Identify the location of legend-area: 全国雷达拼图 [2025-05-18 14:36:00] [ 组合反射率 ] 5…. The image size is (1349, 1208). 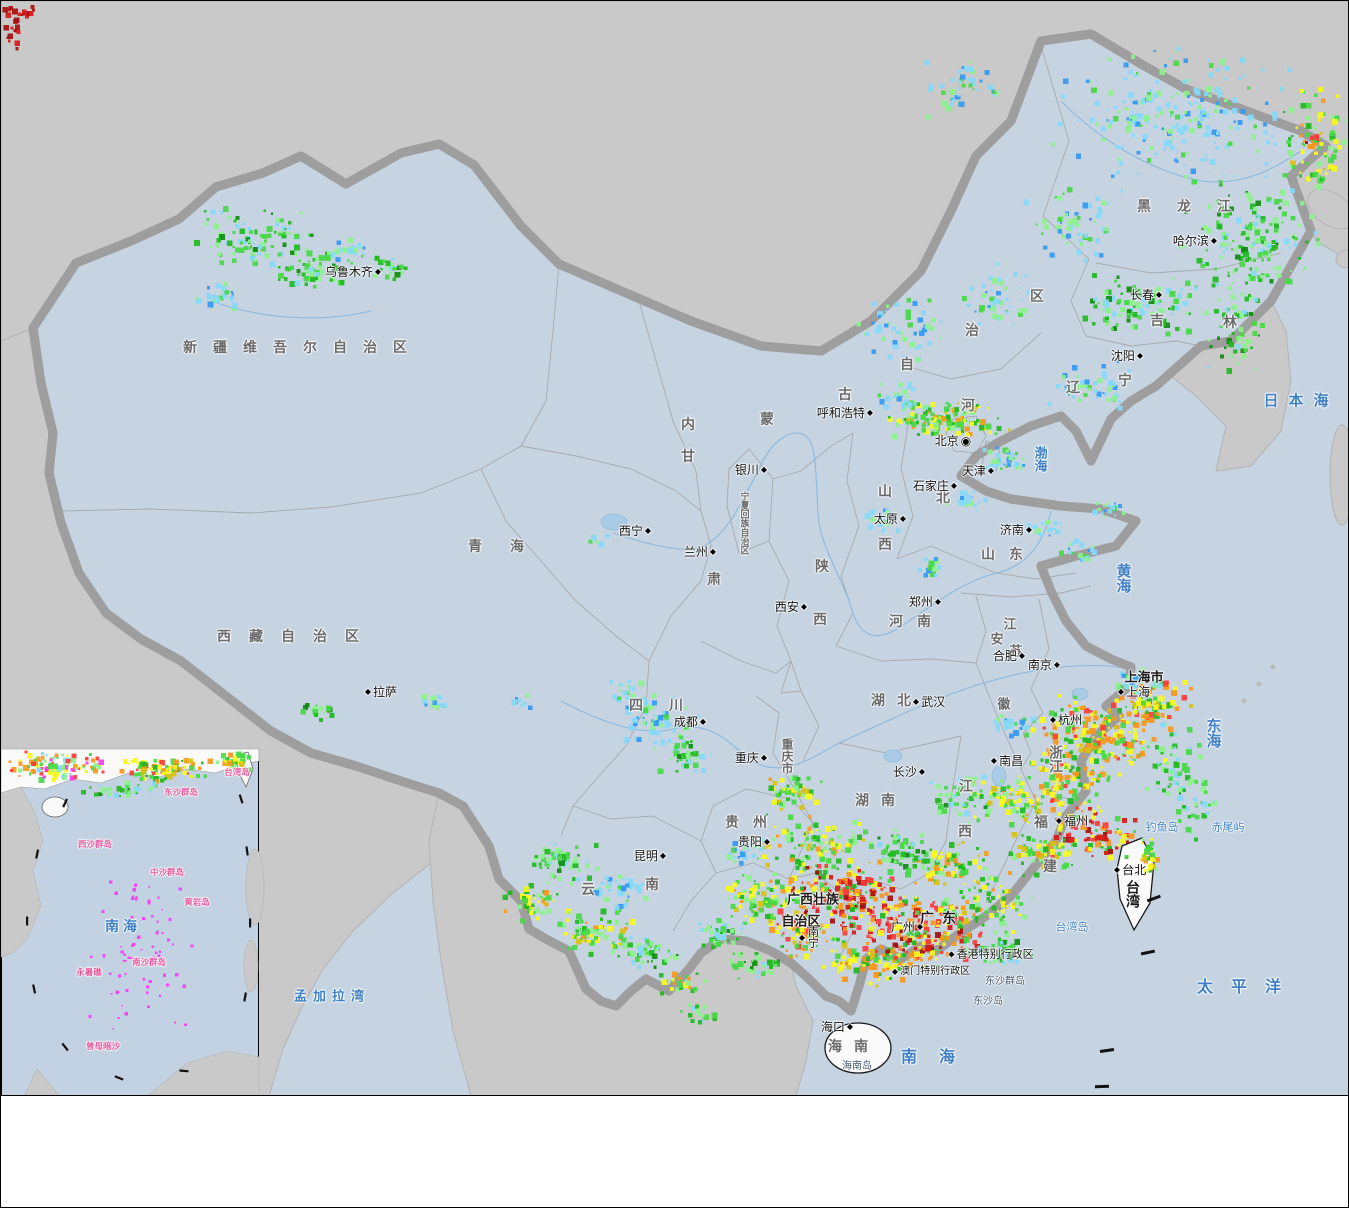
(674, 1151).